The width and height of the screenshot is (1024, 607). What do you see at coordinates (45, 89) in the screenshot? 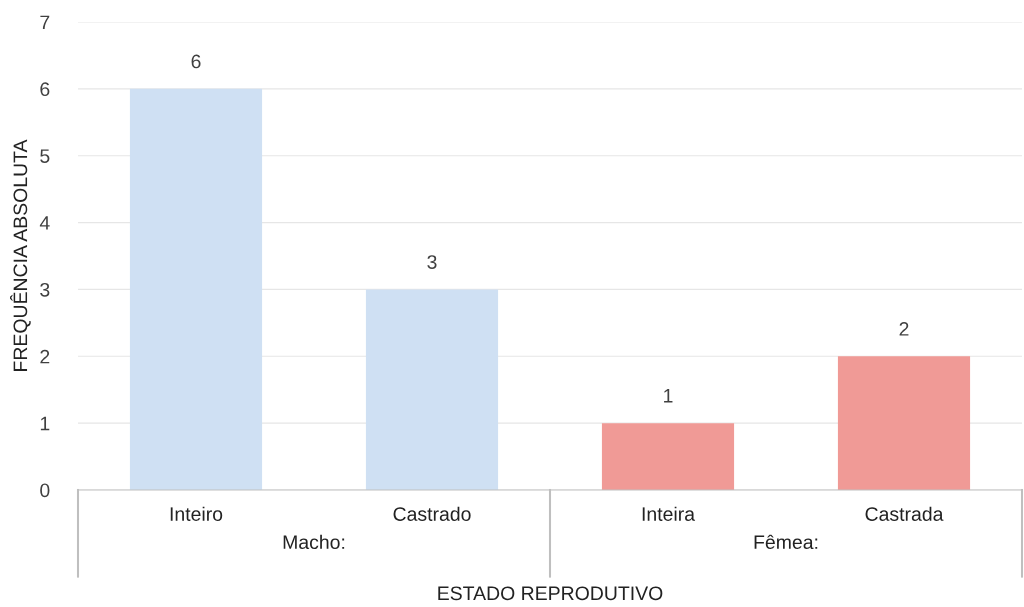
I see `y-tick-label: 6` at bounding box center [45, 89].